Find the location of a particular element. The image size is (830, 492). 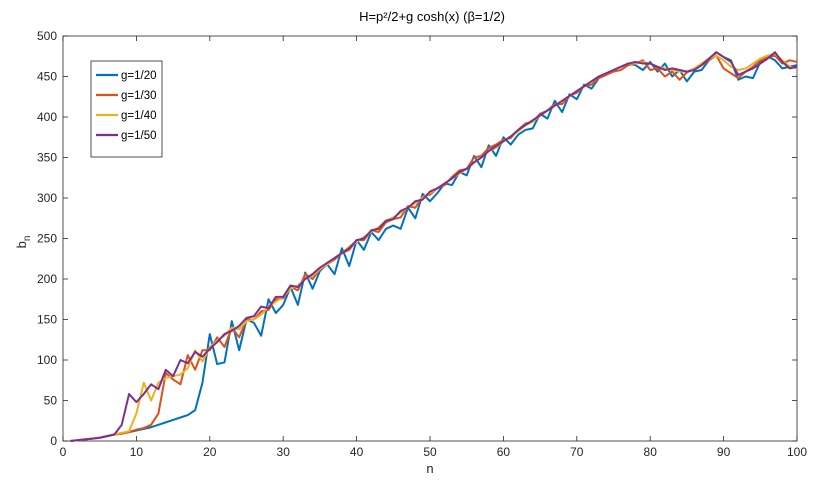

chart-title: H=p²/2+g cosh(x) (β=1/2) is located at coordinates (432, 16).